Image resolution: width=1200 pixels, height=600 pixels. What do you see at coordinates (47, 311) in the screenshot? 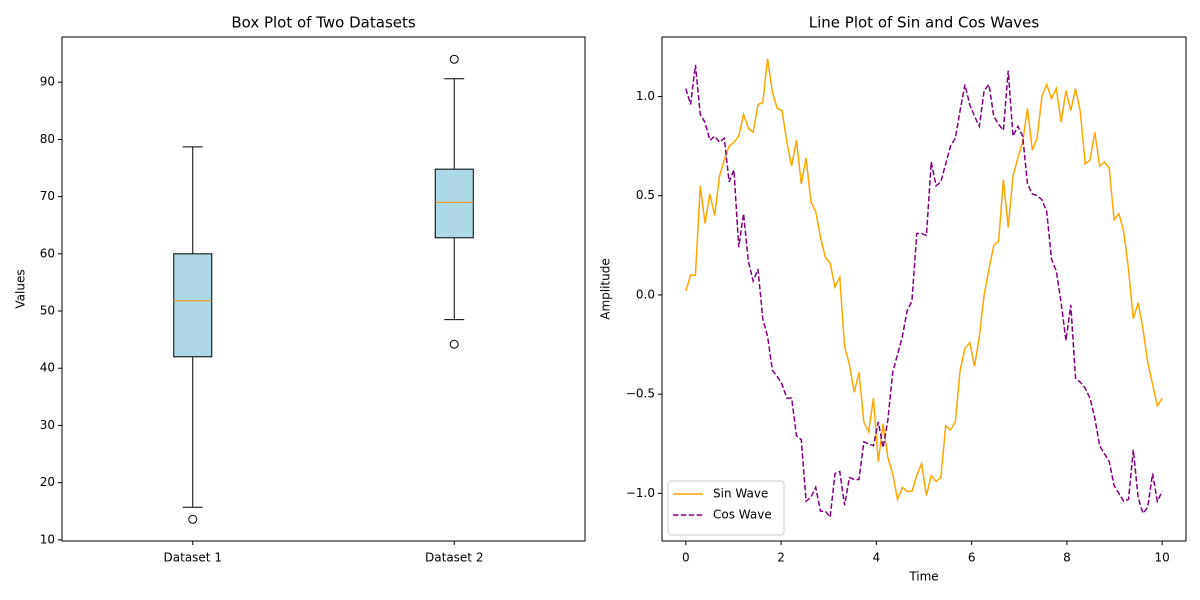
I see `y-tick-label: 50` at bounding box center [47, 311].